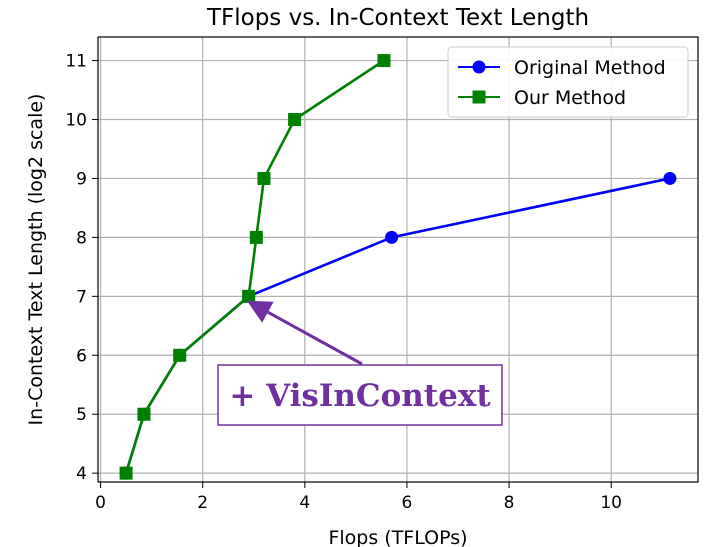 Image resolution: width=725 pixels, height=547 pixels. What do you see at coordinates (304, 503) in the screenshot?
I see `x-tick-label: 4` at bounding box center [304, 503].